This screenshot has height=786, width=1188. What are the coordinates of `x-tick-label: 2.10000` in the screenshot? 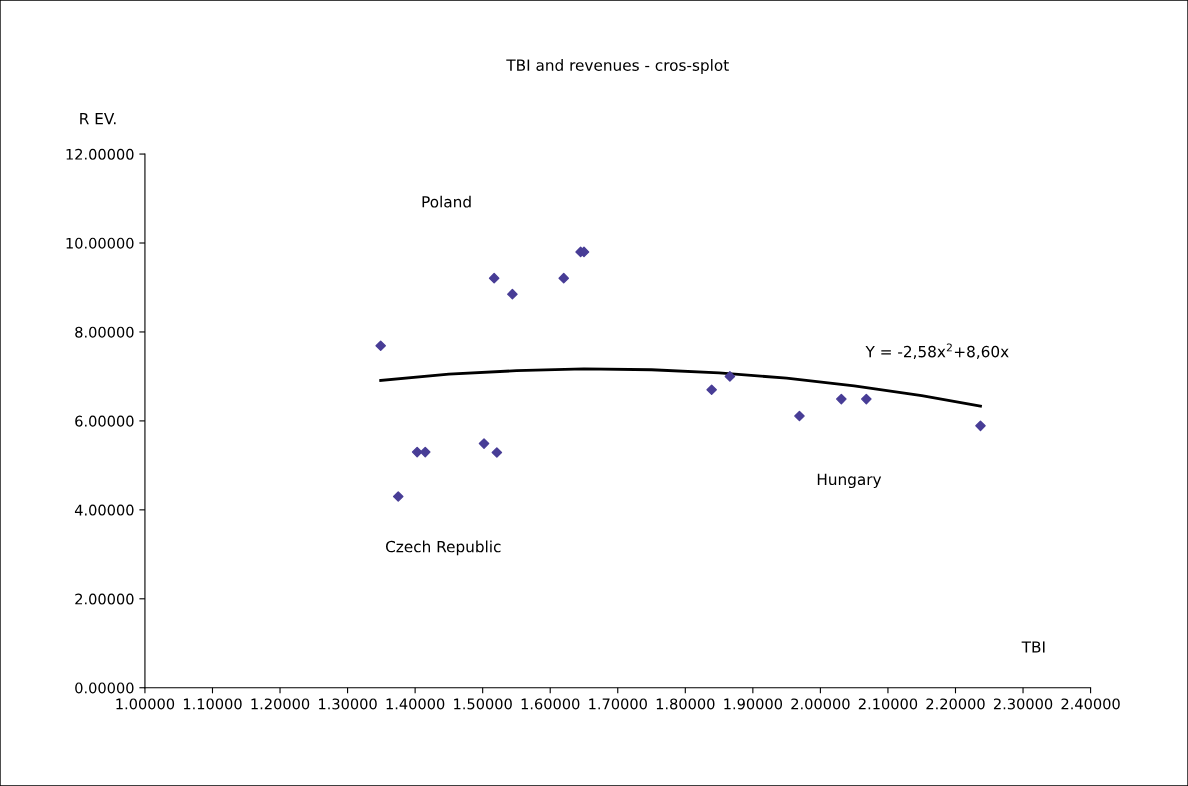 It's located at (888, 704).